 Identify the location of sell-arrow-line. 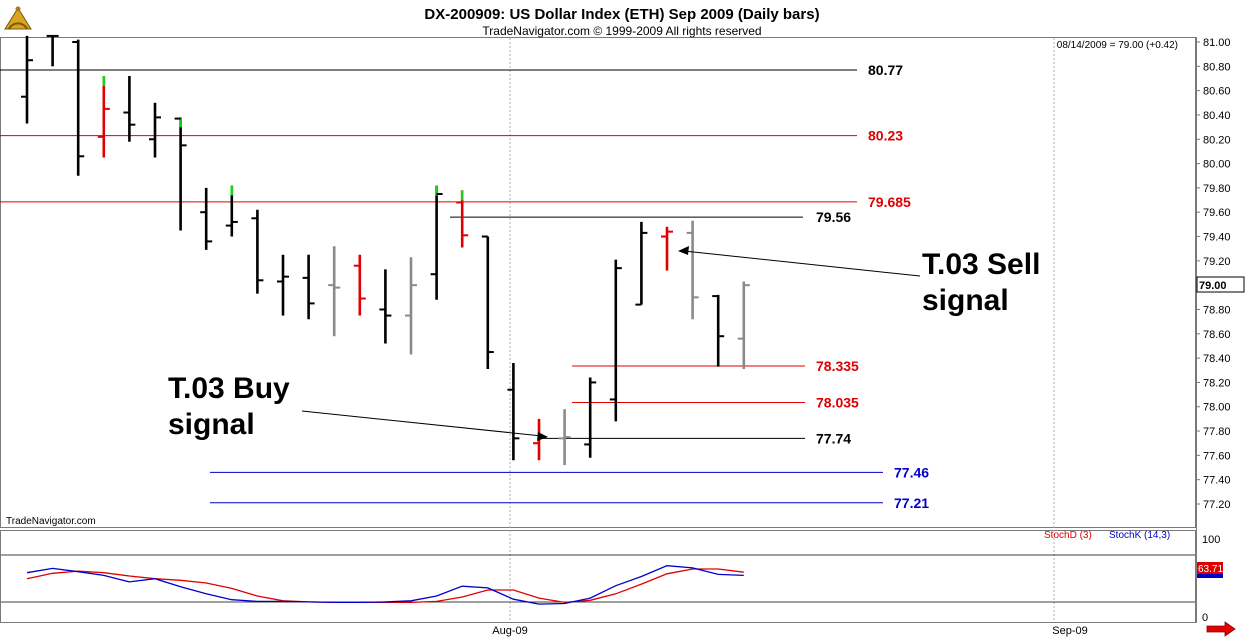
(802, 263).